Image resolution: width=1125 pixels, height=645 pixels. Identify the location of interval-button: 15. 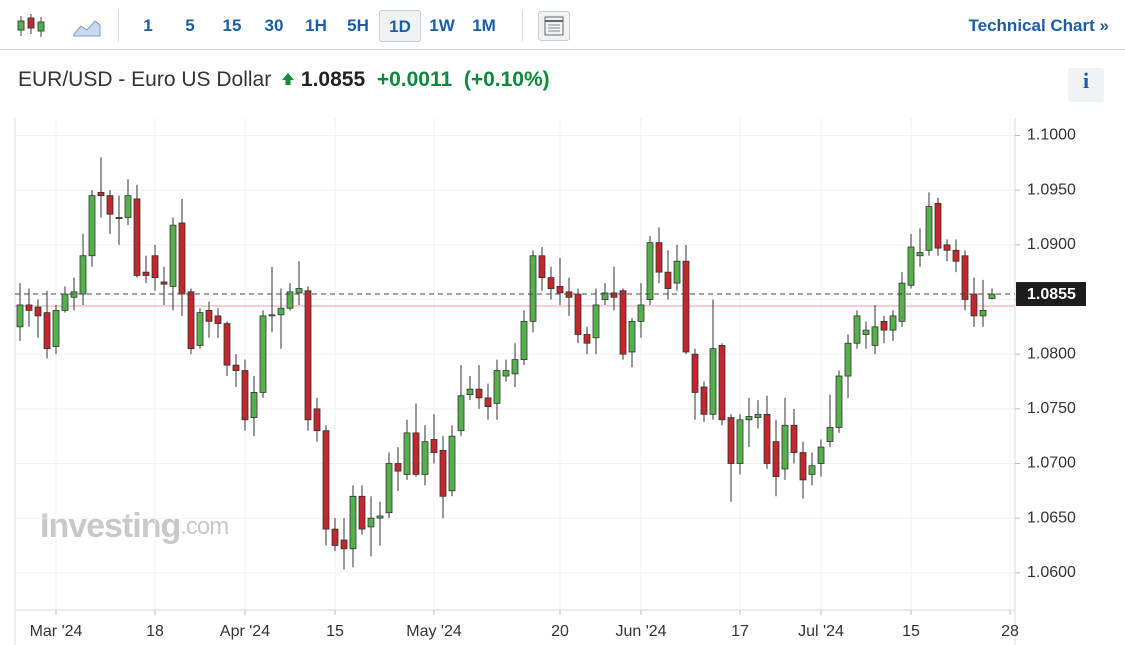
(232, 25).